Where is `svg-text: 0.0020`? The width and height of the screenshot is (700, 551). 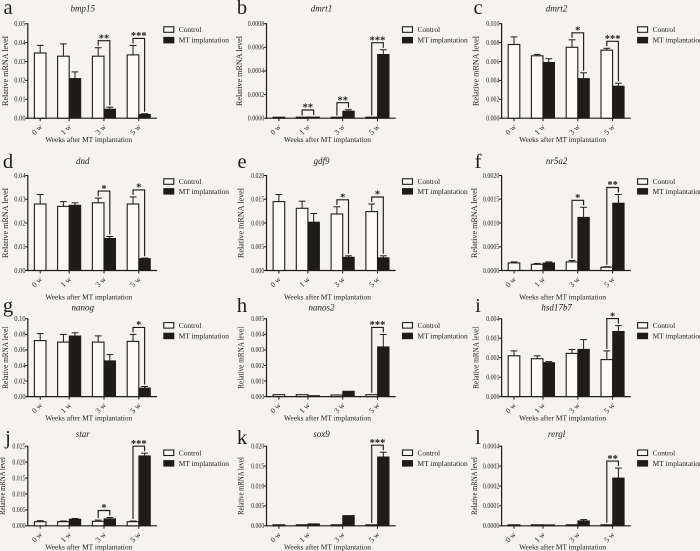 svg-text: 0.0020 is located at coordinates (491, 176).